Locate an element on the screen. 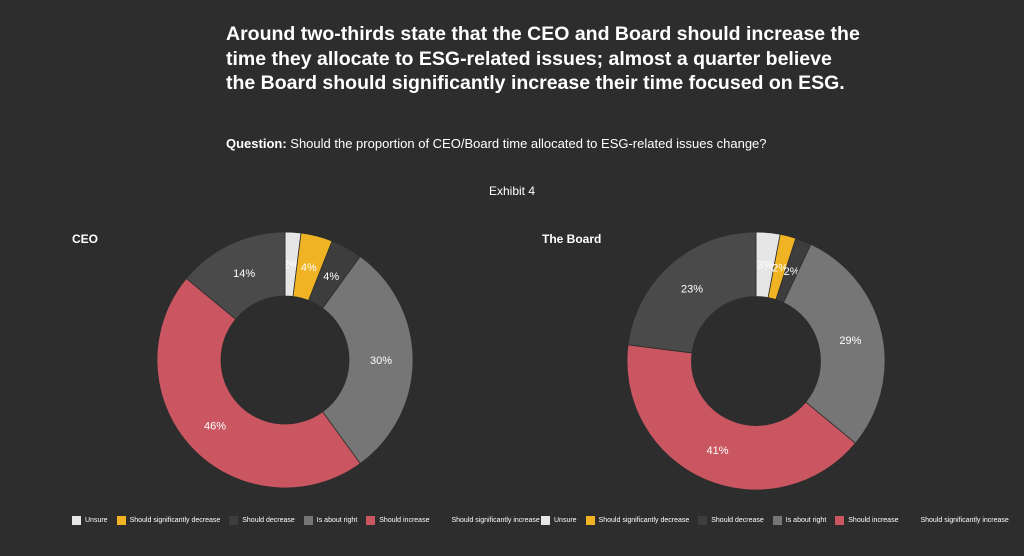 Image resolution: width=1024 pixels, height=556 pixels. legend-item-1-0: Unsure is located at coordinates (559, 520).